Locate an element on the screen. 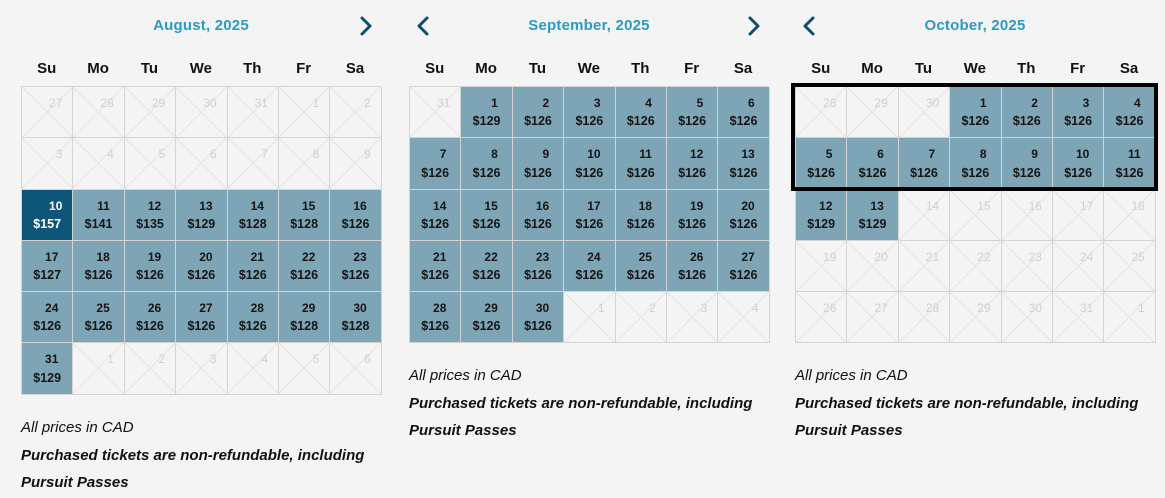 This screenshot has height=498, width=1165. day-cell-unavailable: 2 is located at coordinates (356, 113).